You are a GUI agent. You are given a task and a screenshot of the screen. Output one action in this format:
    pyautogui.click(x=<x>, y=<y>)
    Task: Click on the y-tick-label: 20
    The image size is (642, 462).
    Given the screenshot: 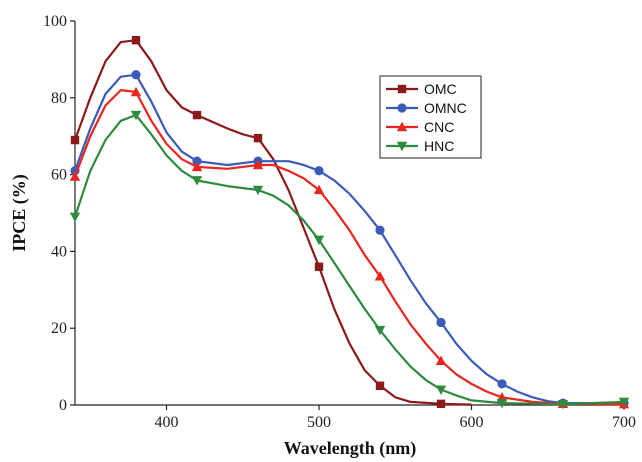 What is the action you would take?
    pyautogui.click(x=59, y=328)
    